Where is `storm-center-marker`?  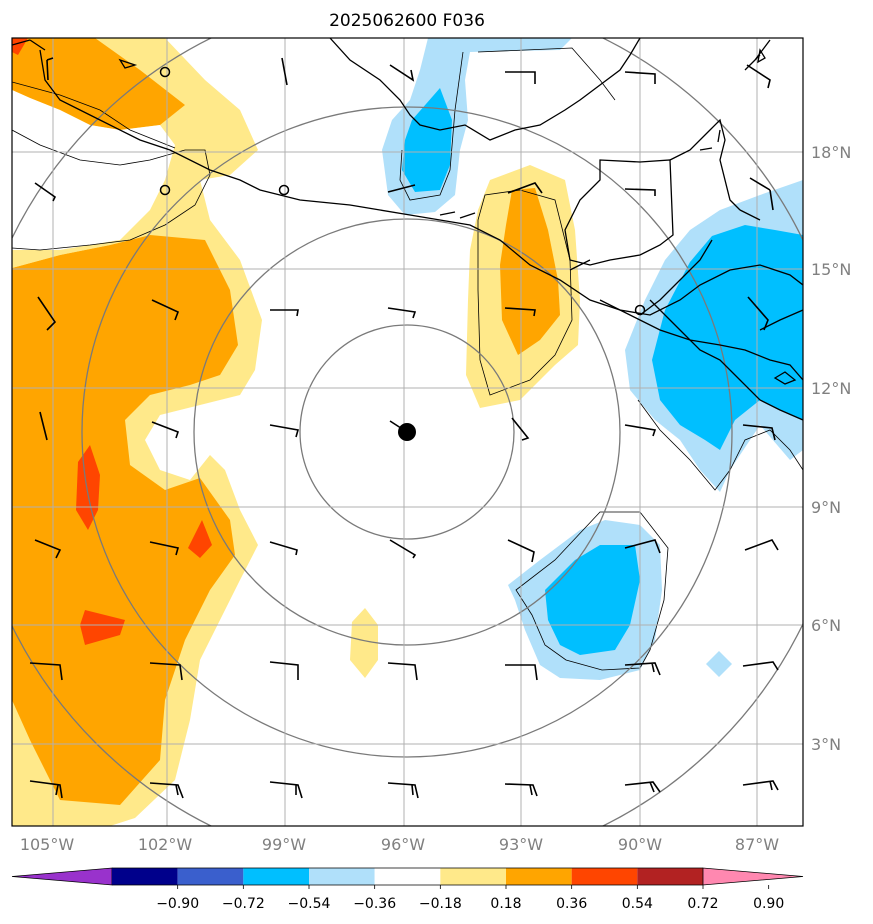
storm-center-marker is located at coordinates (407, 432).